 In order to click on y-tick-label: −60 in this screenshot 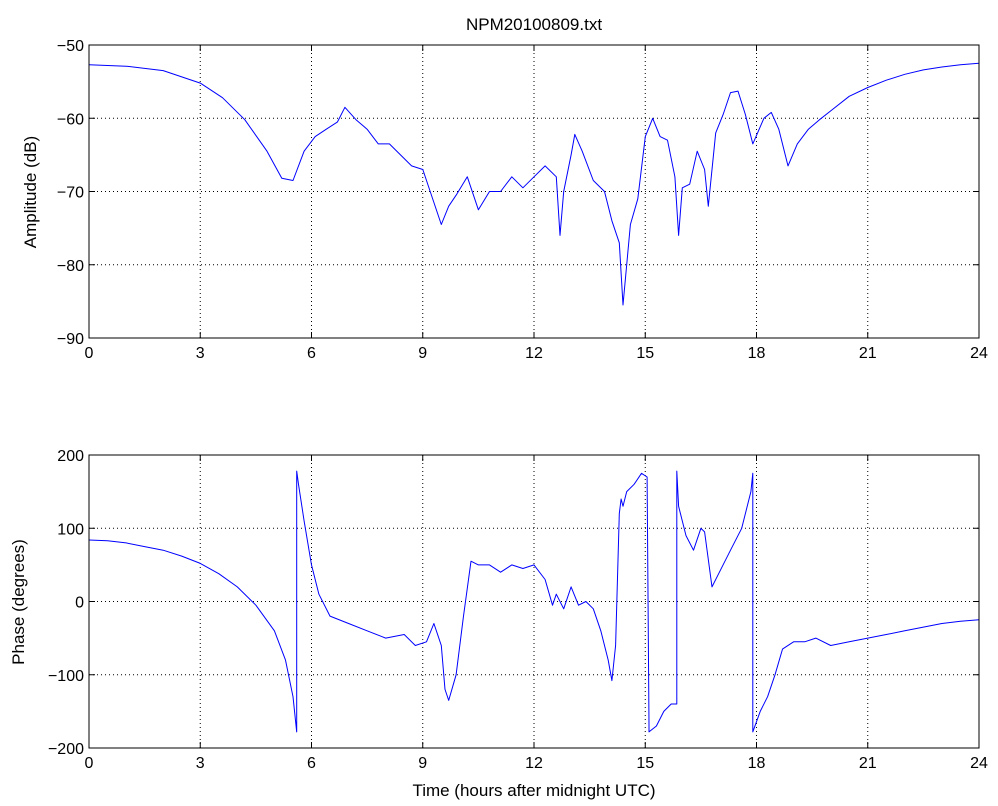, I will do `click(70, 119)`.